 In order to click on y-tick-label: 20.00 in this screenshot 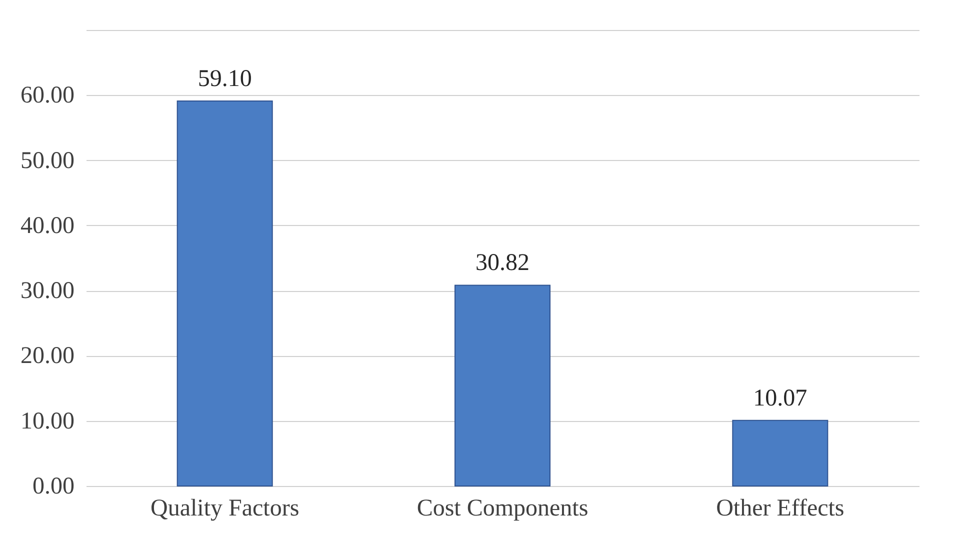, I will do `click(47, 356)`.